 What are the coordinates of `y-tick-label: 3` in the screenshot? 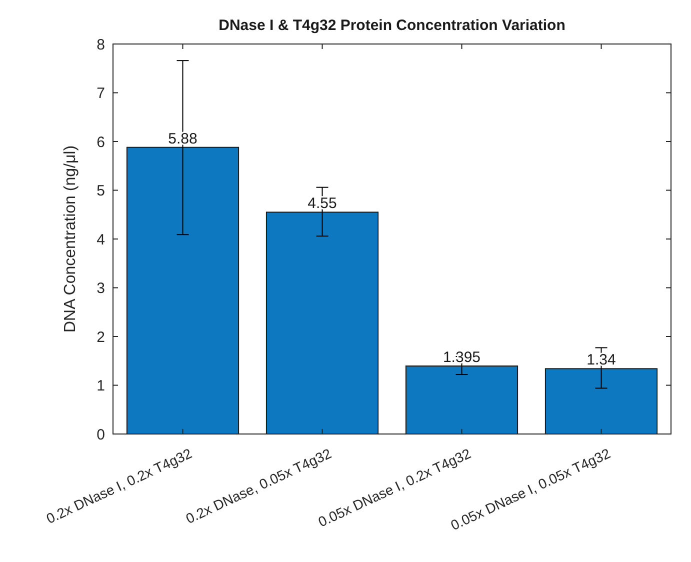 It's located at (100, 288).